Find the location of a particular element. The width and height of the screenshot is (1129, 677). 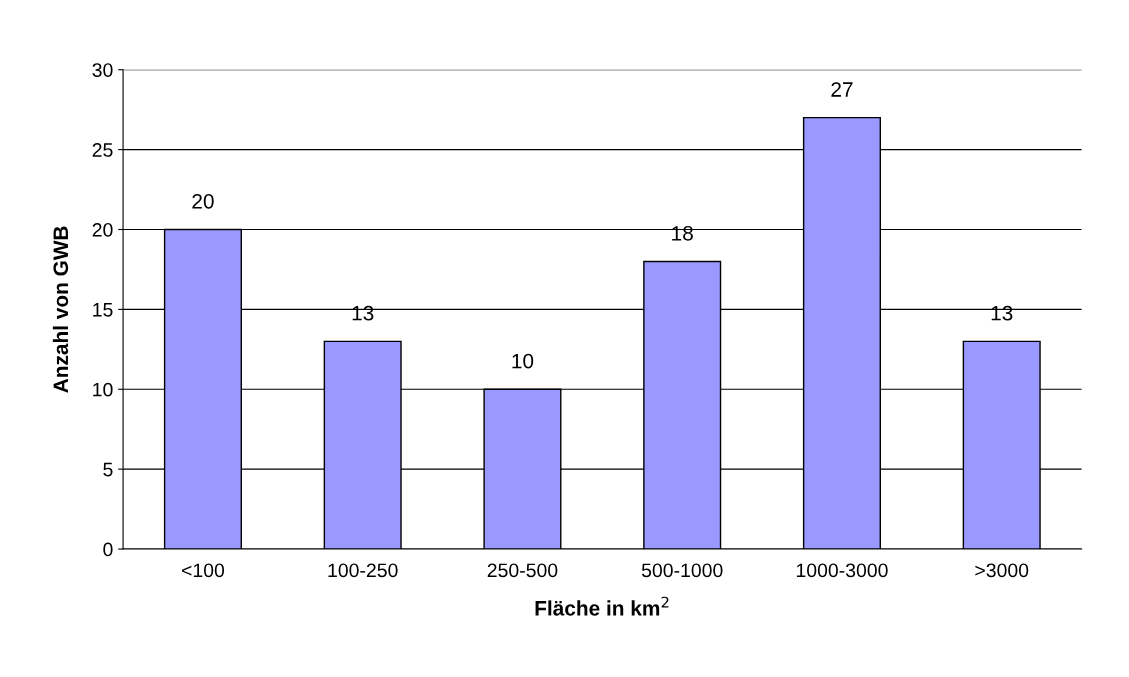

y-tick-label: 20 is located at coordinates (102, 229).